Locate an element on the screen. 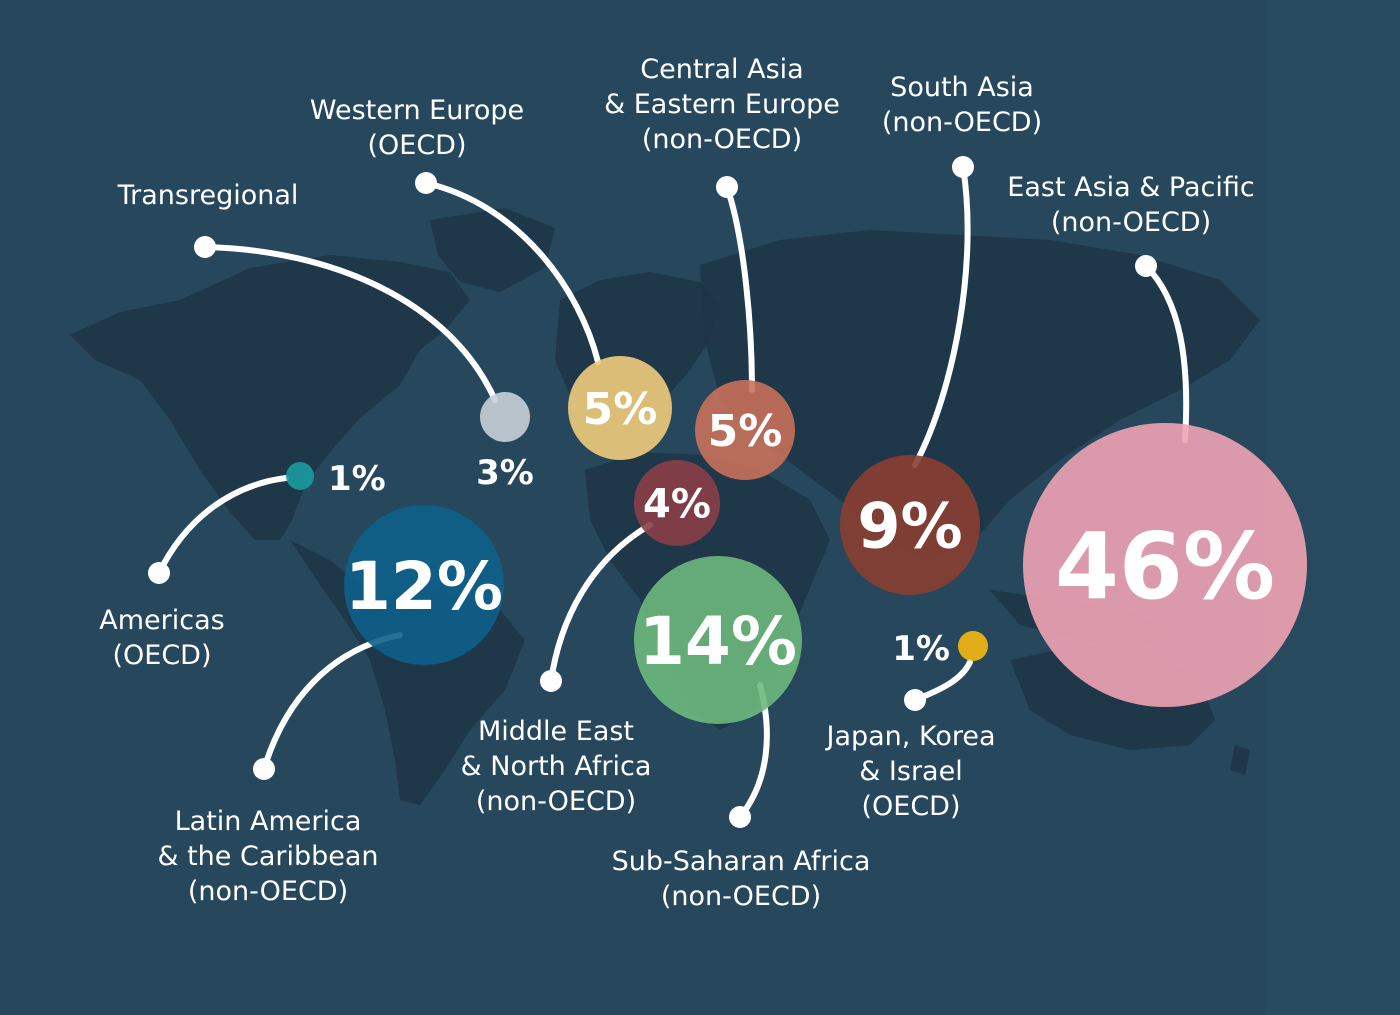 This screenshot has height=1015, width=1400. bubble-middle-east-north-africa is located at coordinates (677, 503).